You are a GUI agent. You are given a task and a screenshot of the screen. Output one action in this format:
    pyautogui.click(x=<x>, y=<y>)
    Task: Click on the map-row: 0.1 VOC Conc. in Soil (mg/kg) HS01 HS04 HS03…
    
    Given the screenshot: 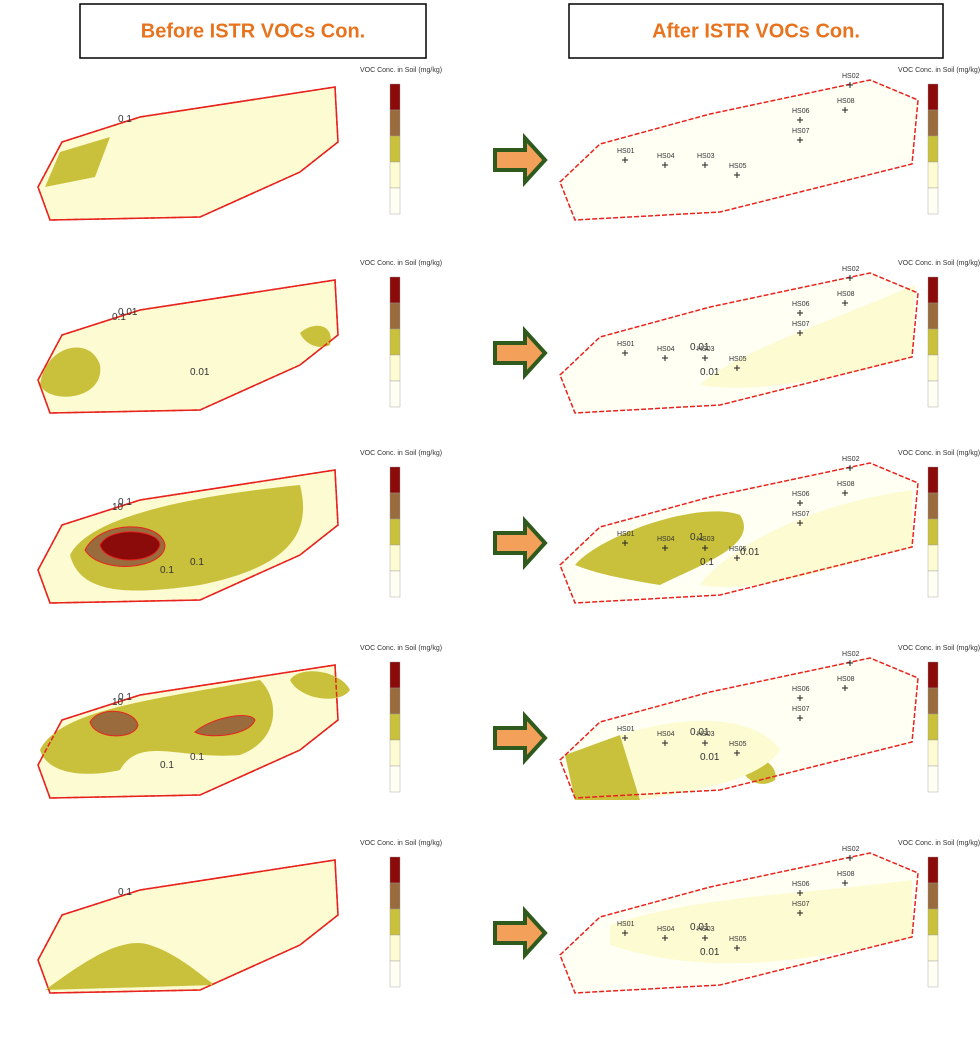 What is the action you would take?
    pyautogui.click(x=508, y=917)
    